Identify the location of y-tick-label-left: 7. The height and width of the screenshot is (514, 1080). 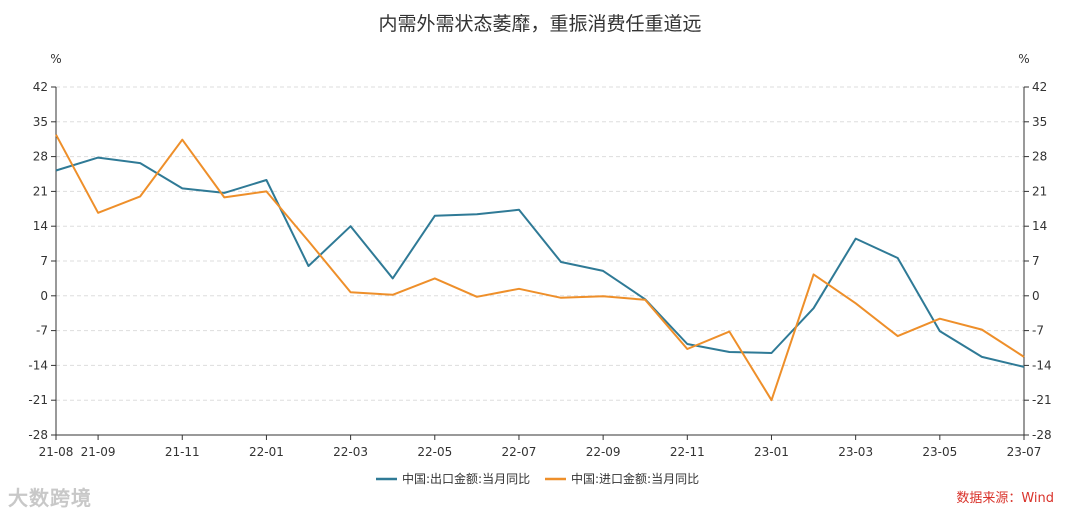
(44, 261).